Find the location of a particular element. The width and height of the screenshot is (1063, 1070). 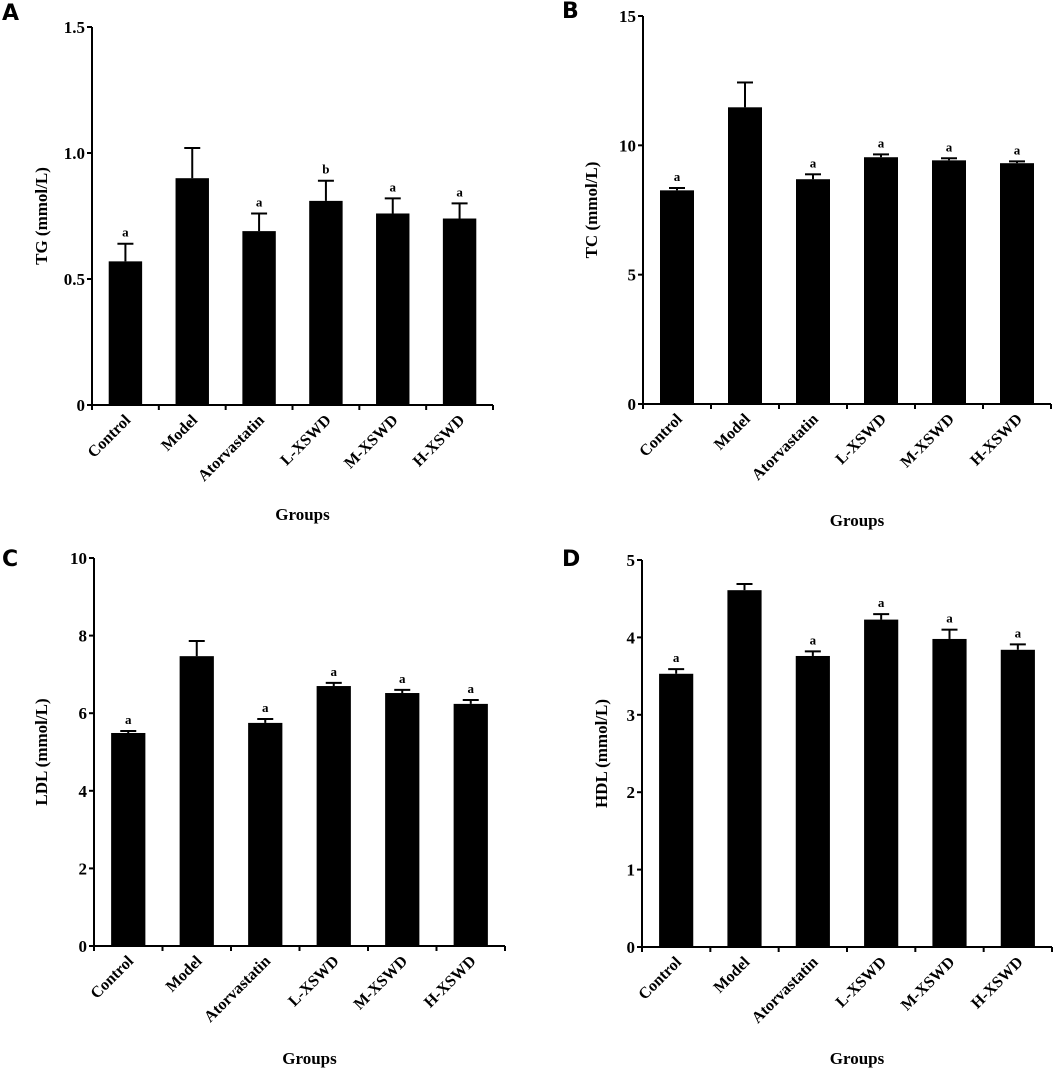

y-tick-label: 0.5 is located at coordinates (74, 279).